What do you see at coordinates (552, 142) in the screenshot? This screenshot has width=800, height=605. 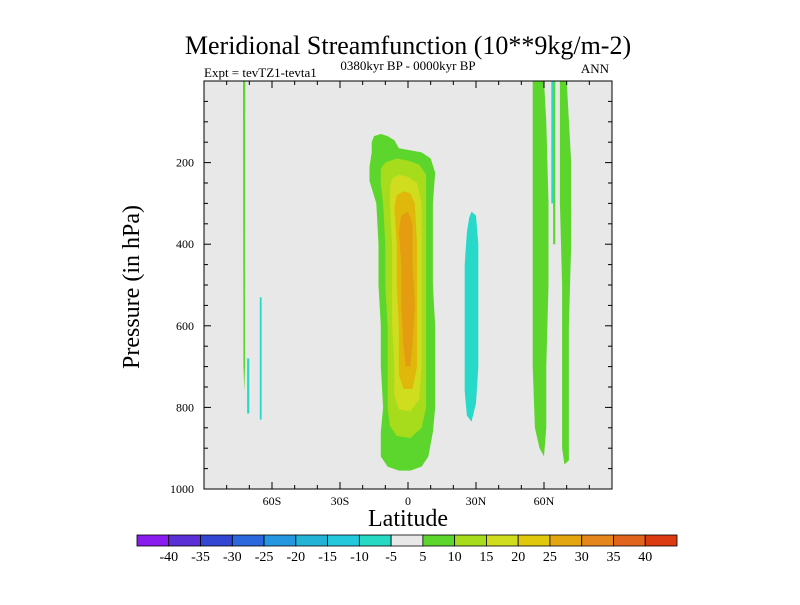 I see `nh-high-lat-negative-strip` at bounding box center [552, 142].